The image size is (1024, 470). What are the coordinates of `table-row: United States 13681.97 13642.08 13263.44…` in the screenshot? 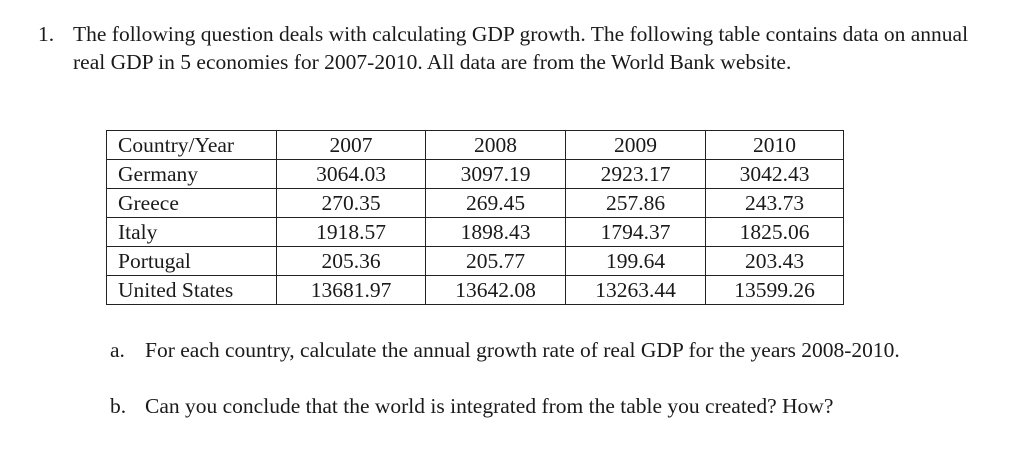 It's located at (475, 290).